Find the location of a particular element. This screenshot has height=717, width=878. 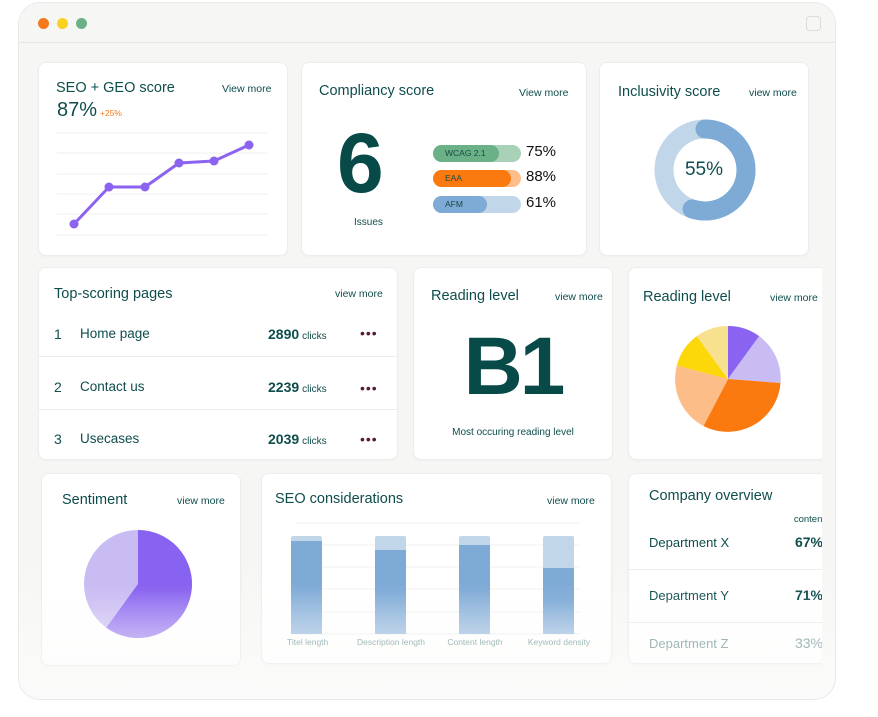

afm-percent: 61% is located at coordinates (541, 202).